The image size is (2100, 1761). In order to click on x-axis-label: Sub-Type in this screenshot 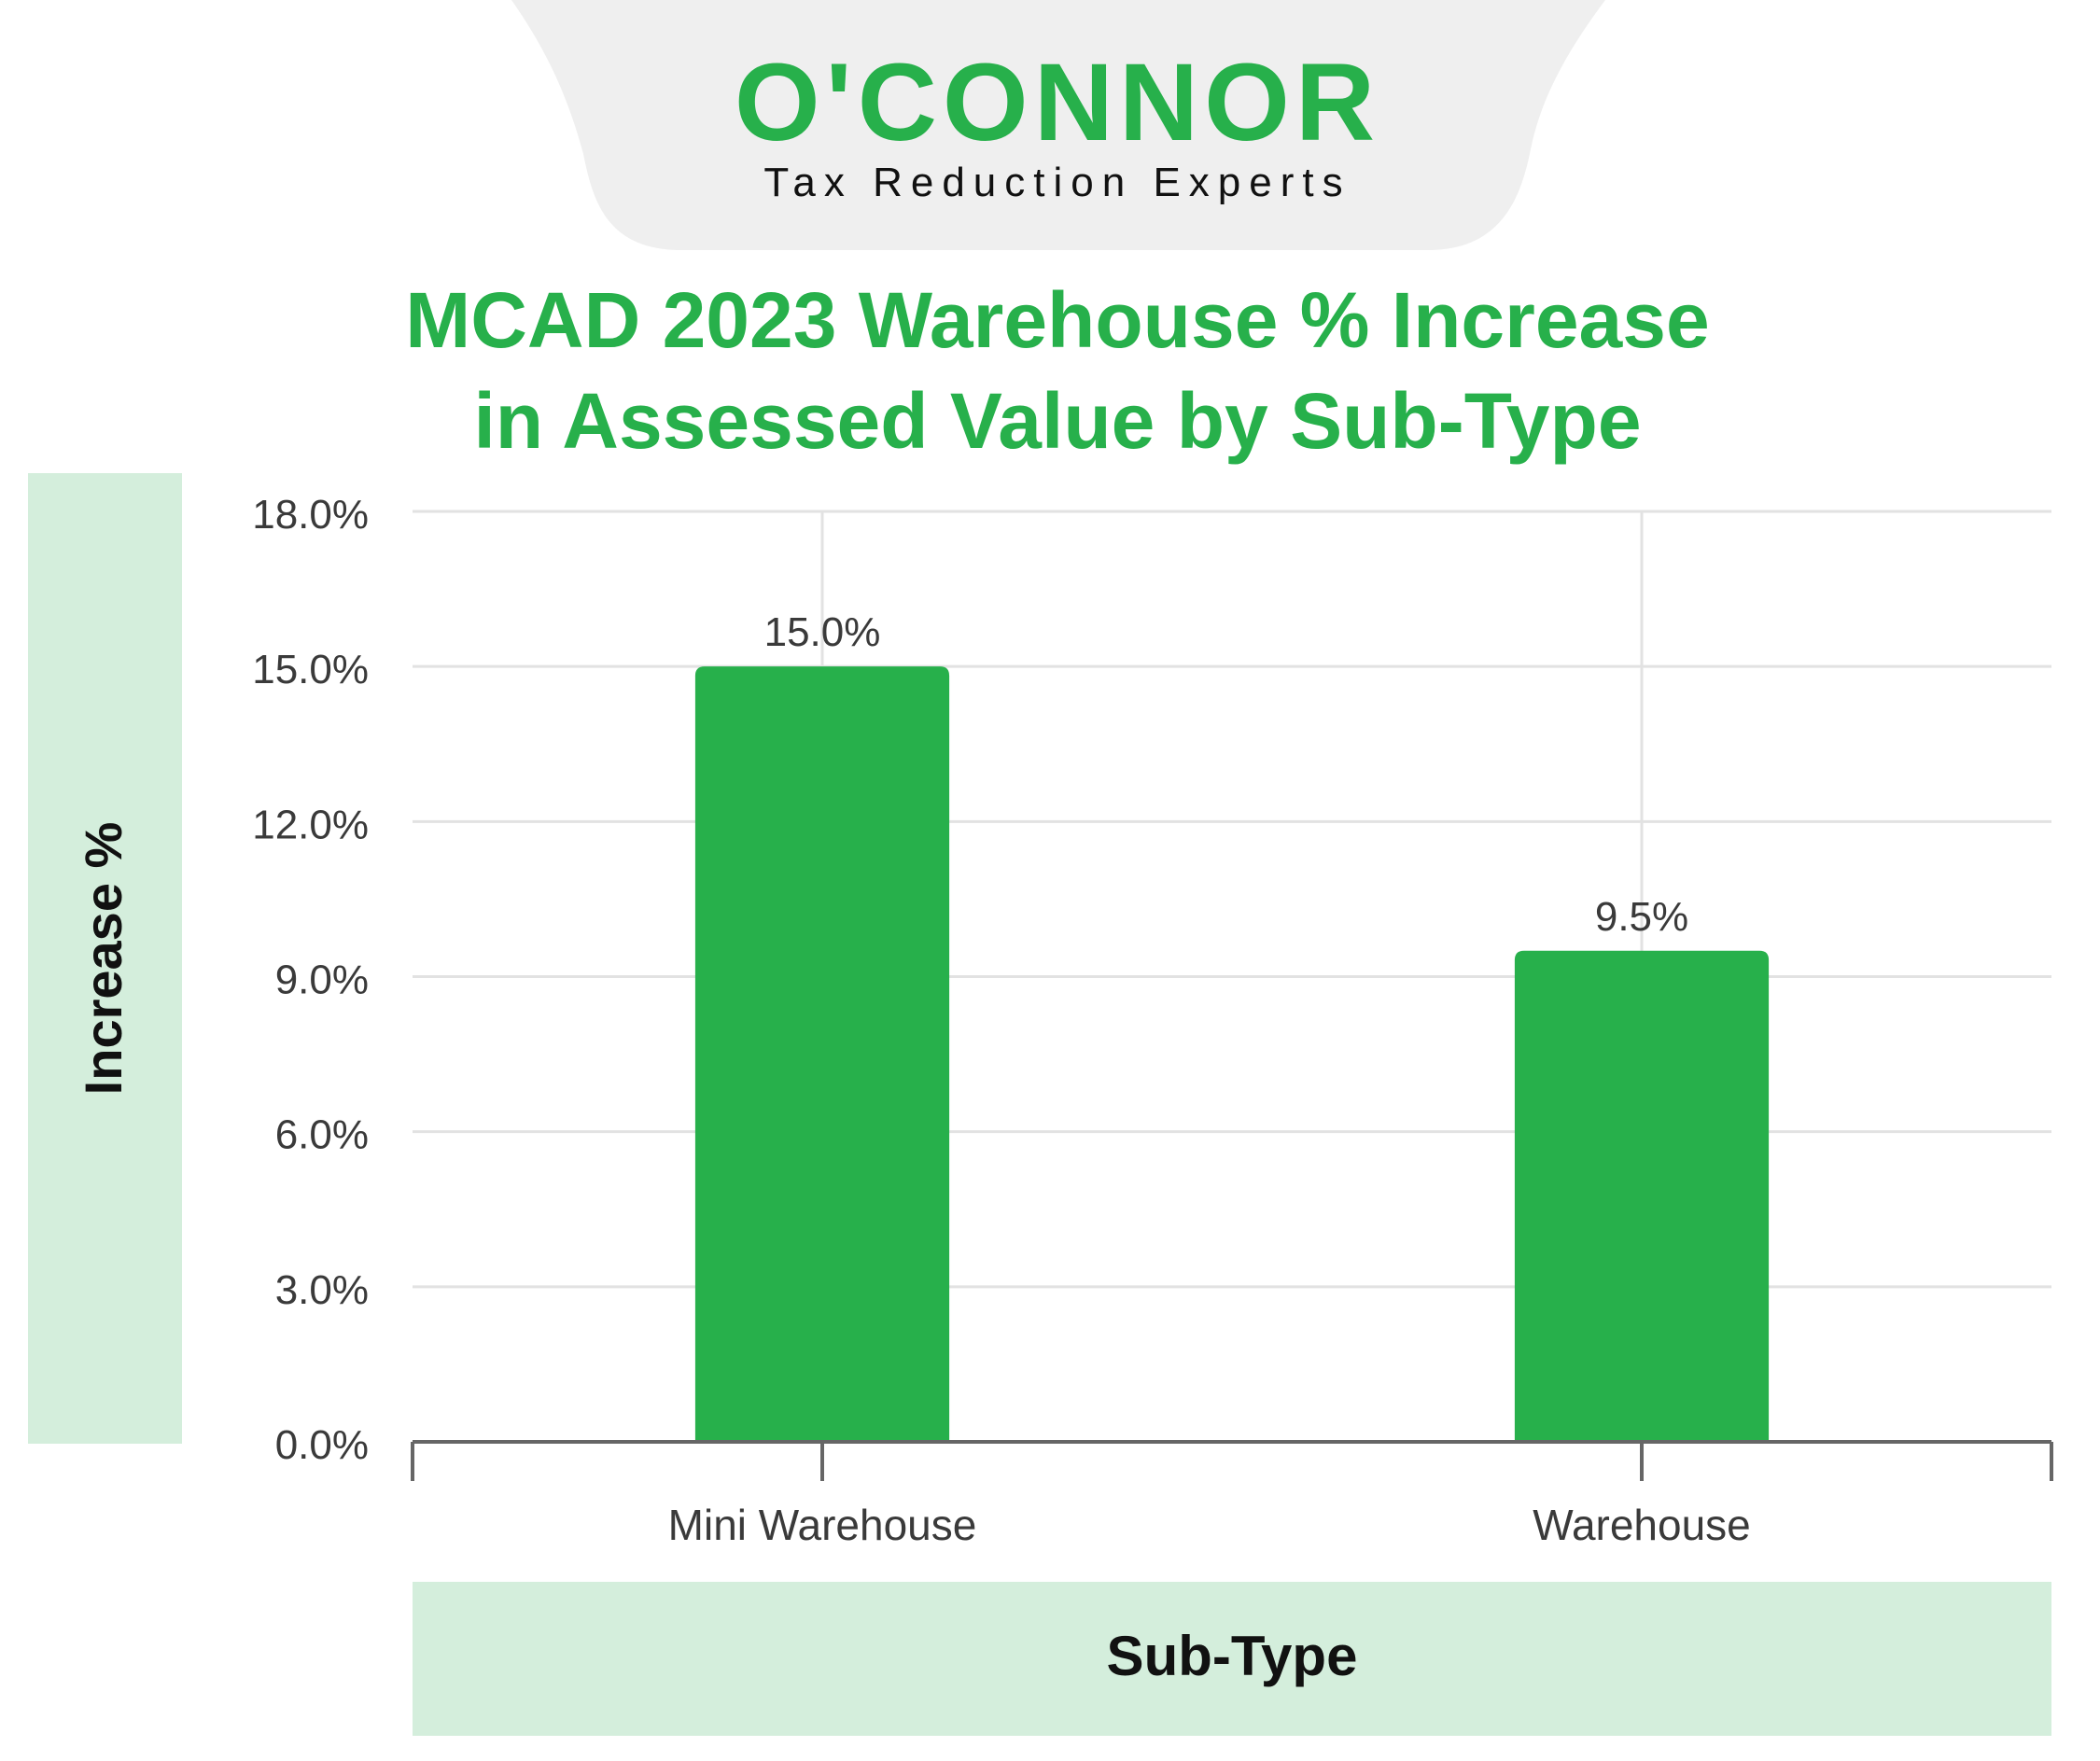, I will do `click(1232, 1656)`.